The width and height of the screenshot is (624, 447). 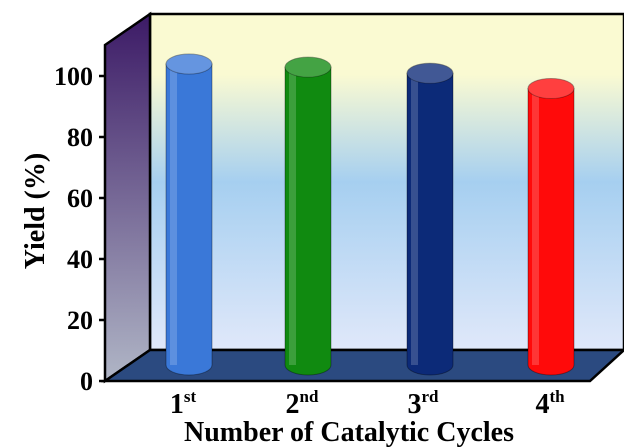 I want to click on y-tick-label: 60, so click(x=80, y=198).